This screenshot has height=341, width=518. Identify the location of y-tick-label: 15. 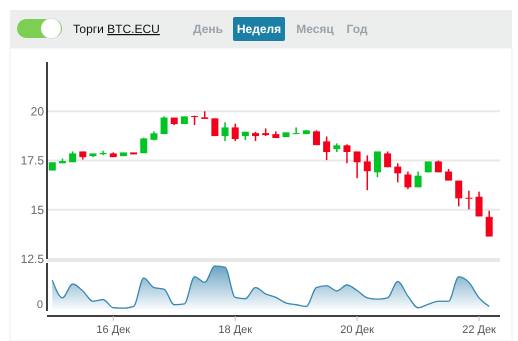
(37, 209).